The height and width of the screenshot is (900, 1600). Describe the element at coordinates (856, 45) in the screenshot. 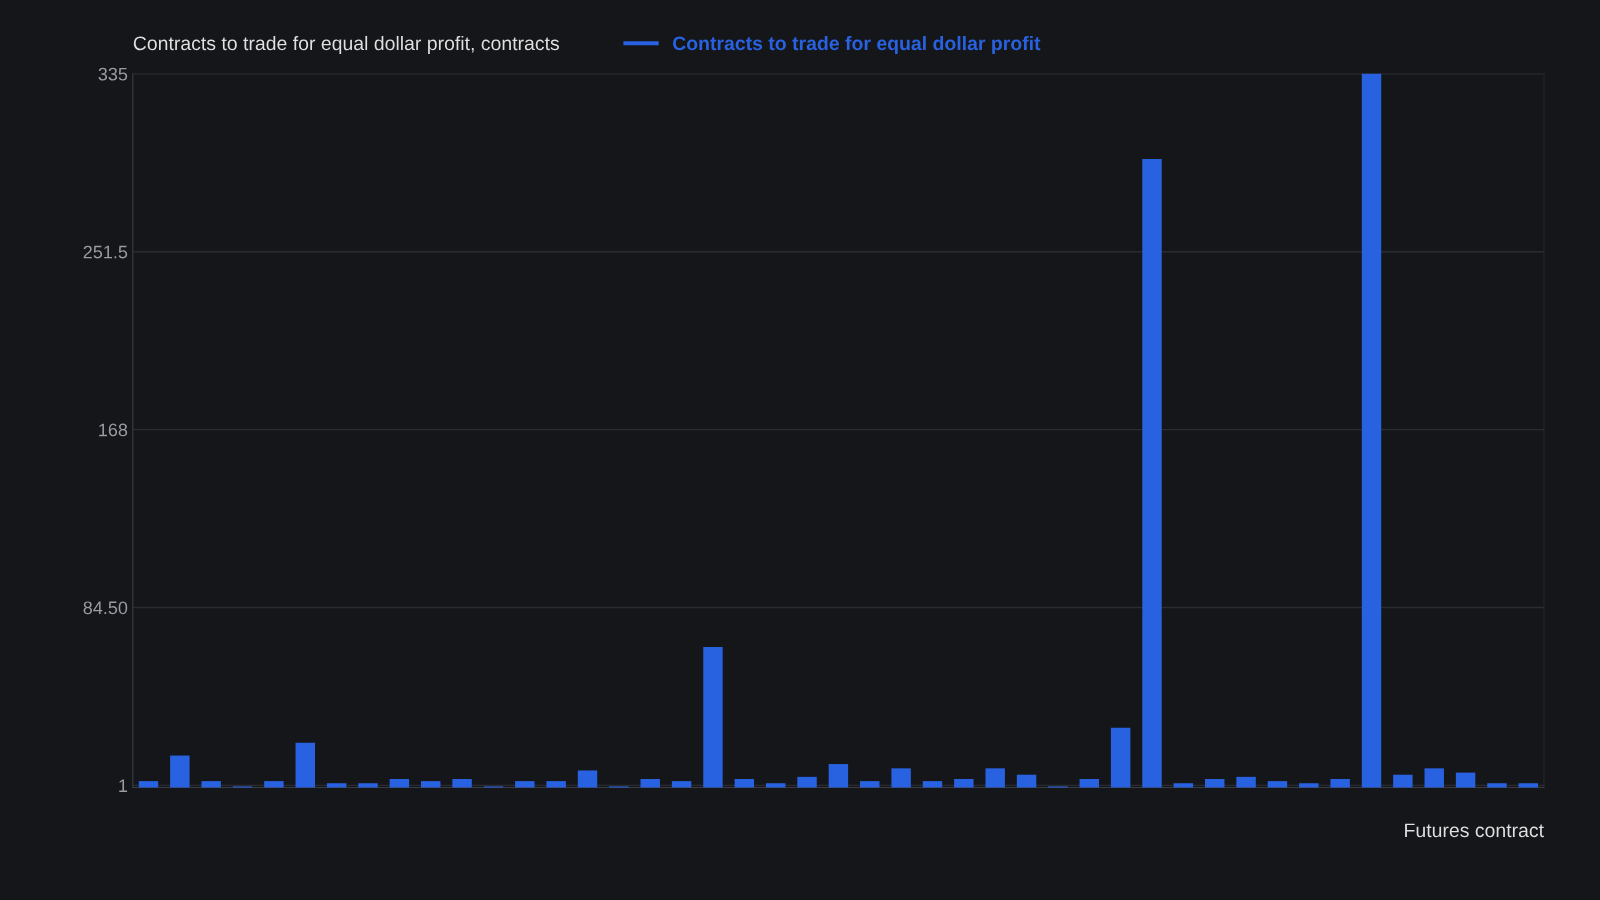

I see `legend-label: Contracts to trade for equal dollar profit` at that location.